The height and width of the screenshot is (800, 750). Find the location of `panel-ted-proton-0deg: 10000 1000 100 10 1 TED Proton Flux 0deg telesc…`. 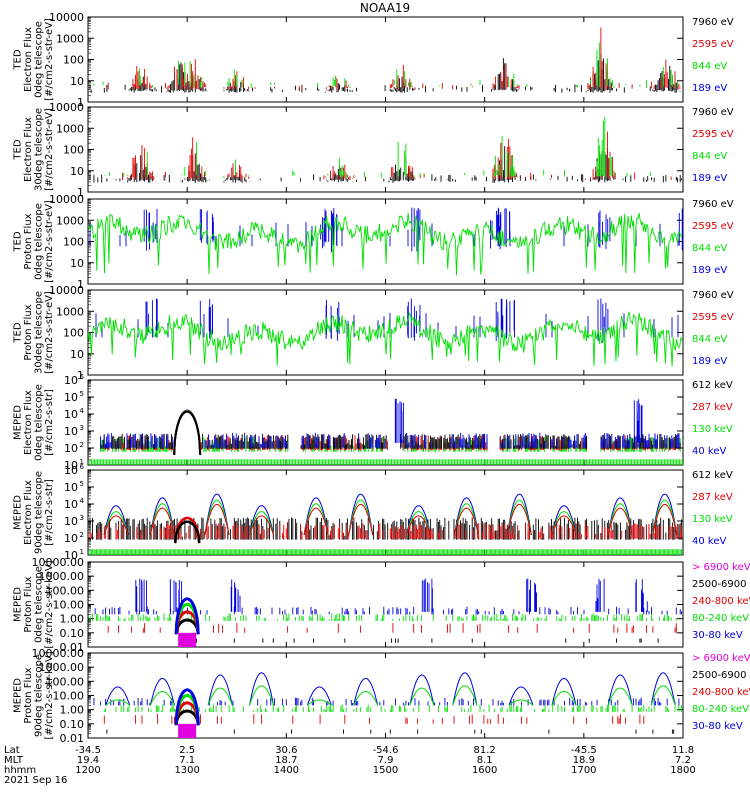

panel-ted-proton-0deg: 10000 1000 100 10 1 TED Proton Flux 0deg telesc… is located at coordinates (373, 242).